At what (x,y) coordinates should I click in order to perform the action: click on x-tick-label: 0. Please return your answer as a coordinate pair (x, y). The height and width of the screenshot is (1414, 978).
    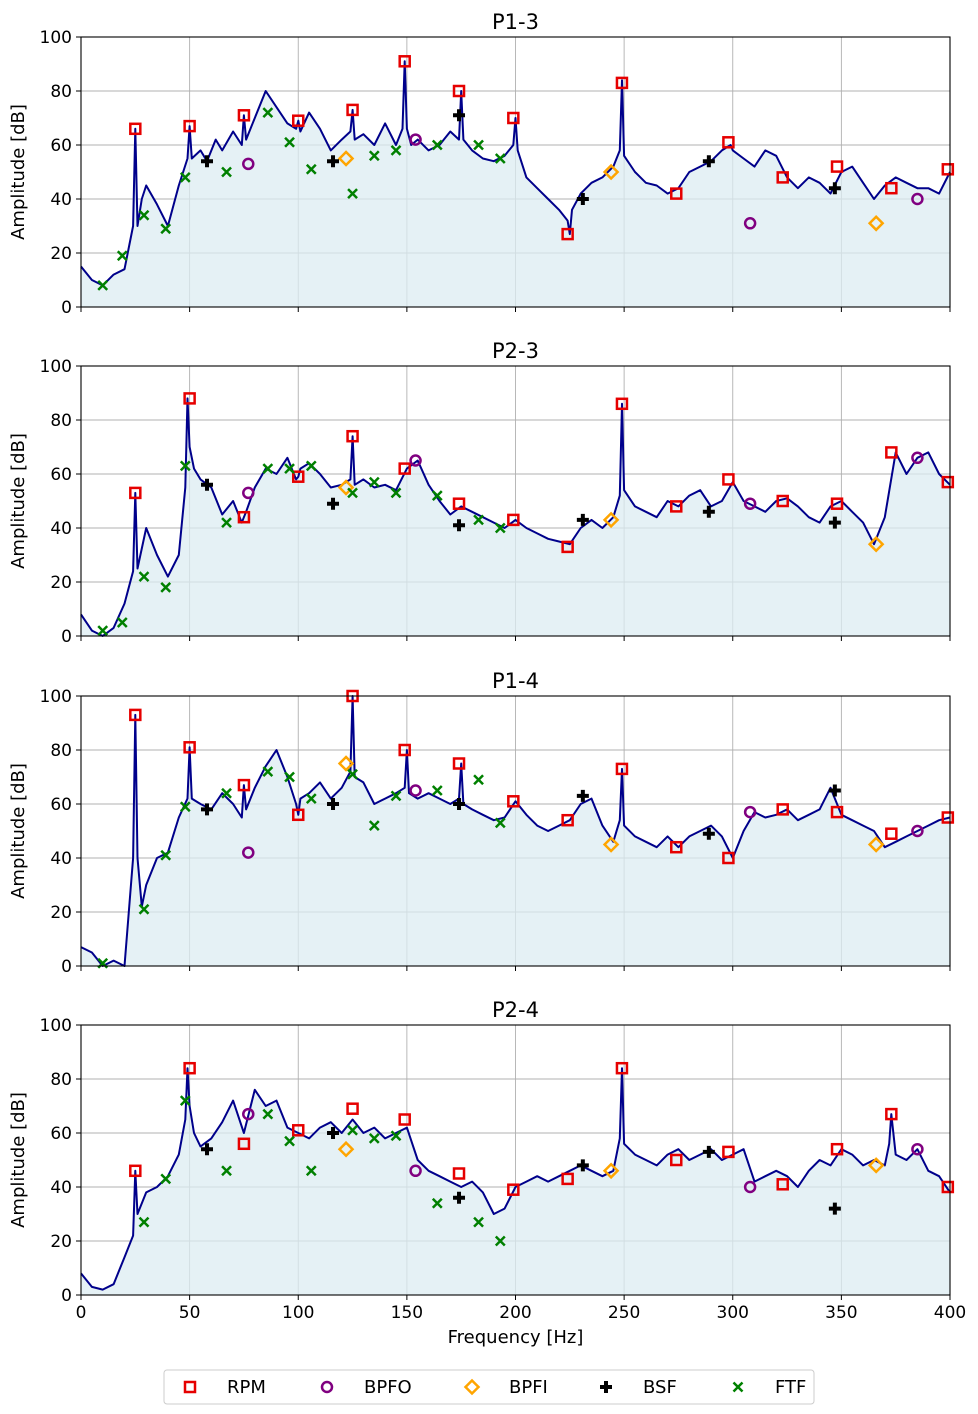
    Looking at the image, I should click on (81, 1313).